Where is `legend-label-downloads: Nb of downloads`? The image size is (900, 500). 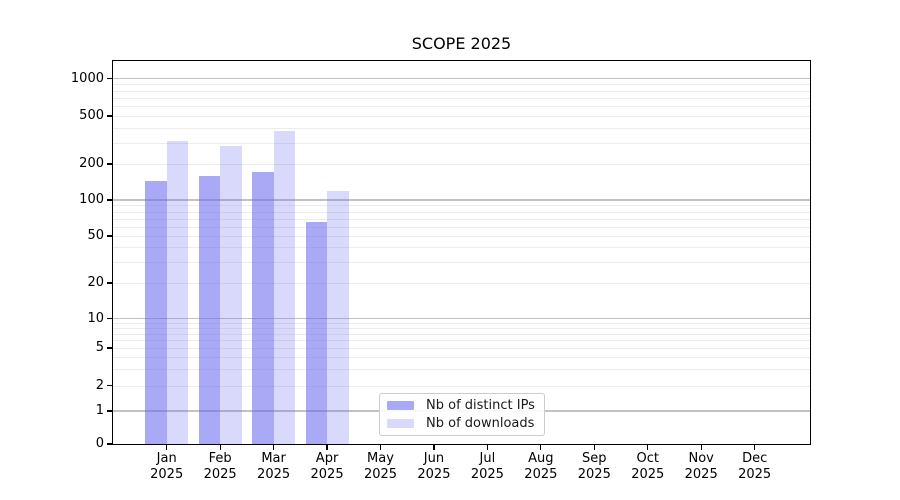 legend-label-downloads: Nb of downloads is located at coordinates (480, 423).